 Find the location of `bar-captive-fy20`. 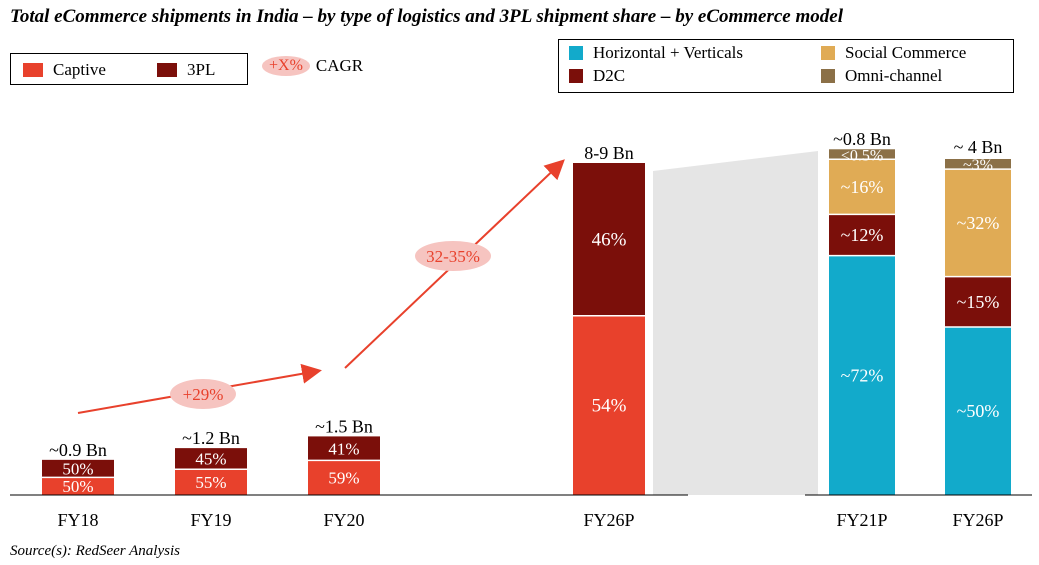

bar-captive-fy20 is located at coordinates (344, 477).